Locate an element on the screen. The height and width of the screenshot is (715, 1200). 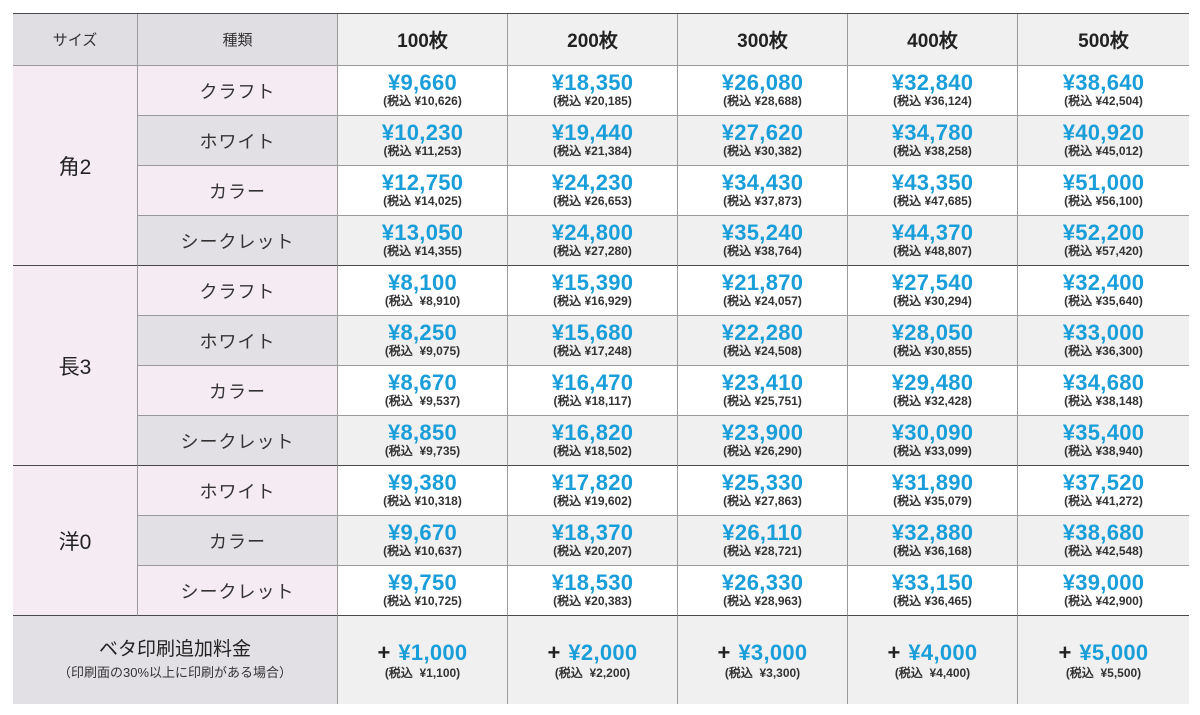
price-cell: ¥26,110 (税込 ¥28,721) is located at coordinates (763, 541).